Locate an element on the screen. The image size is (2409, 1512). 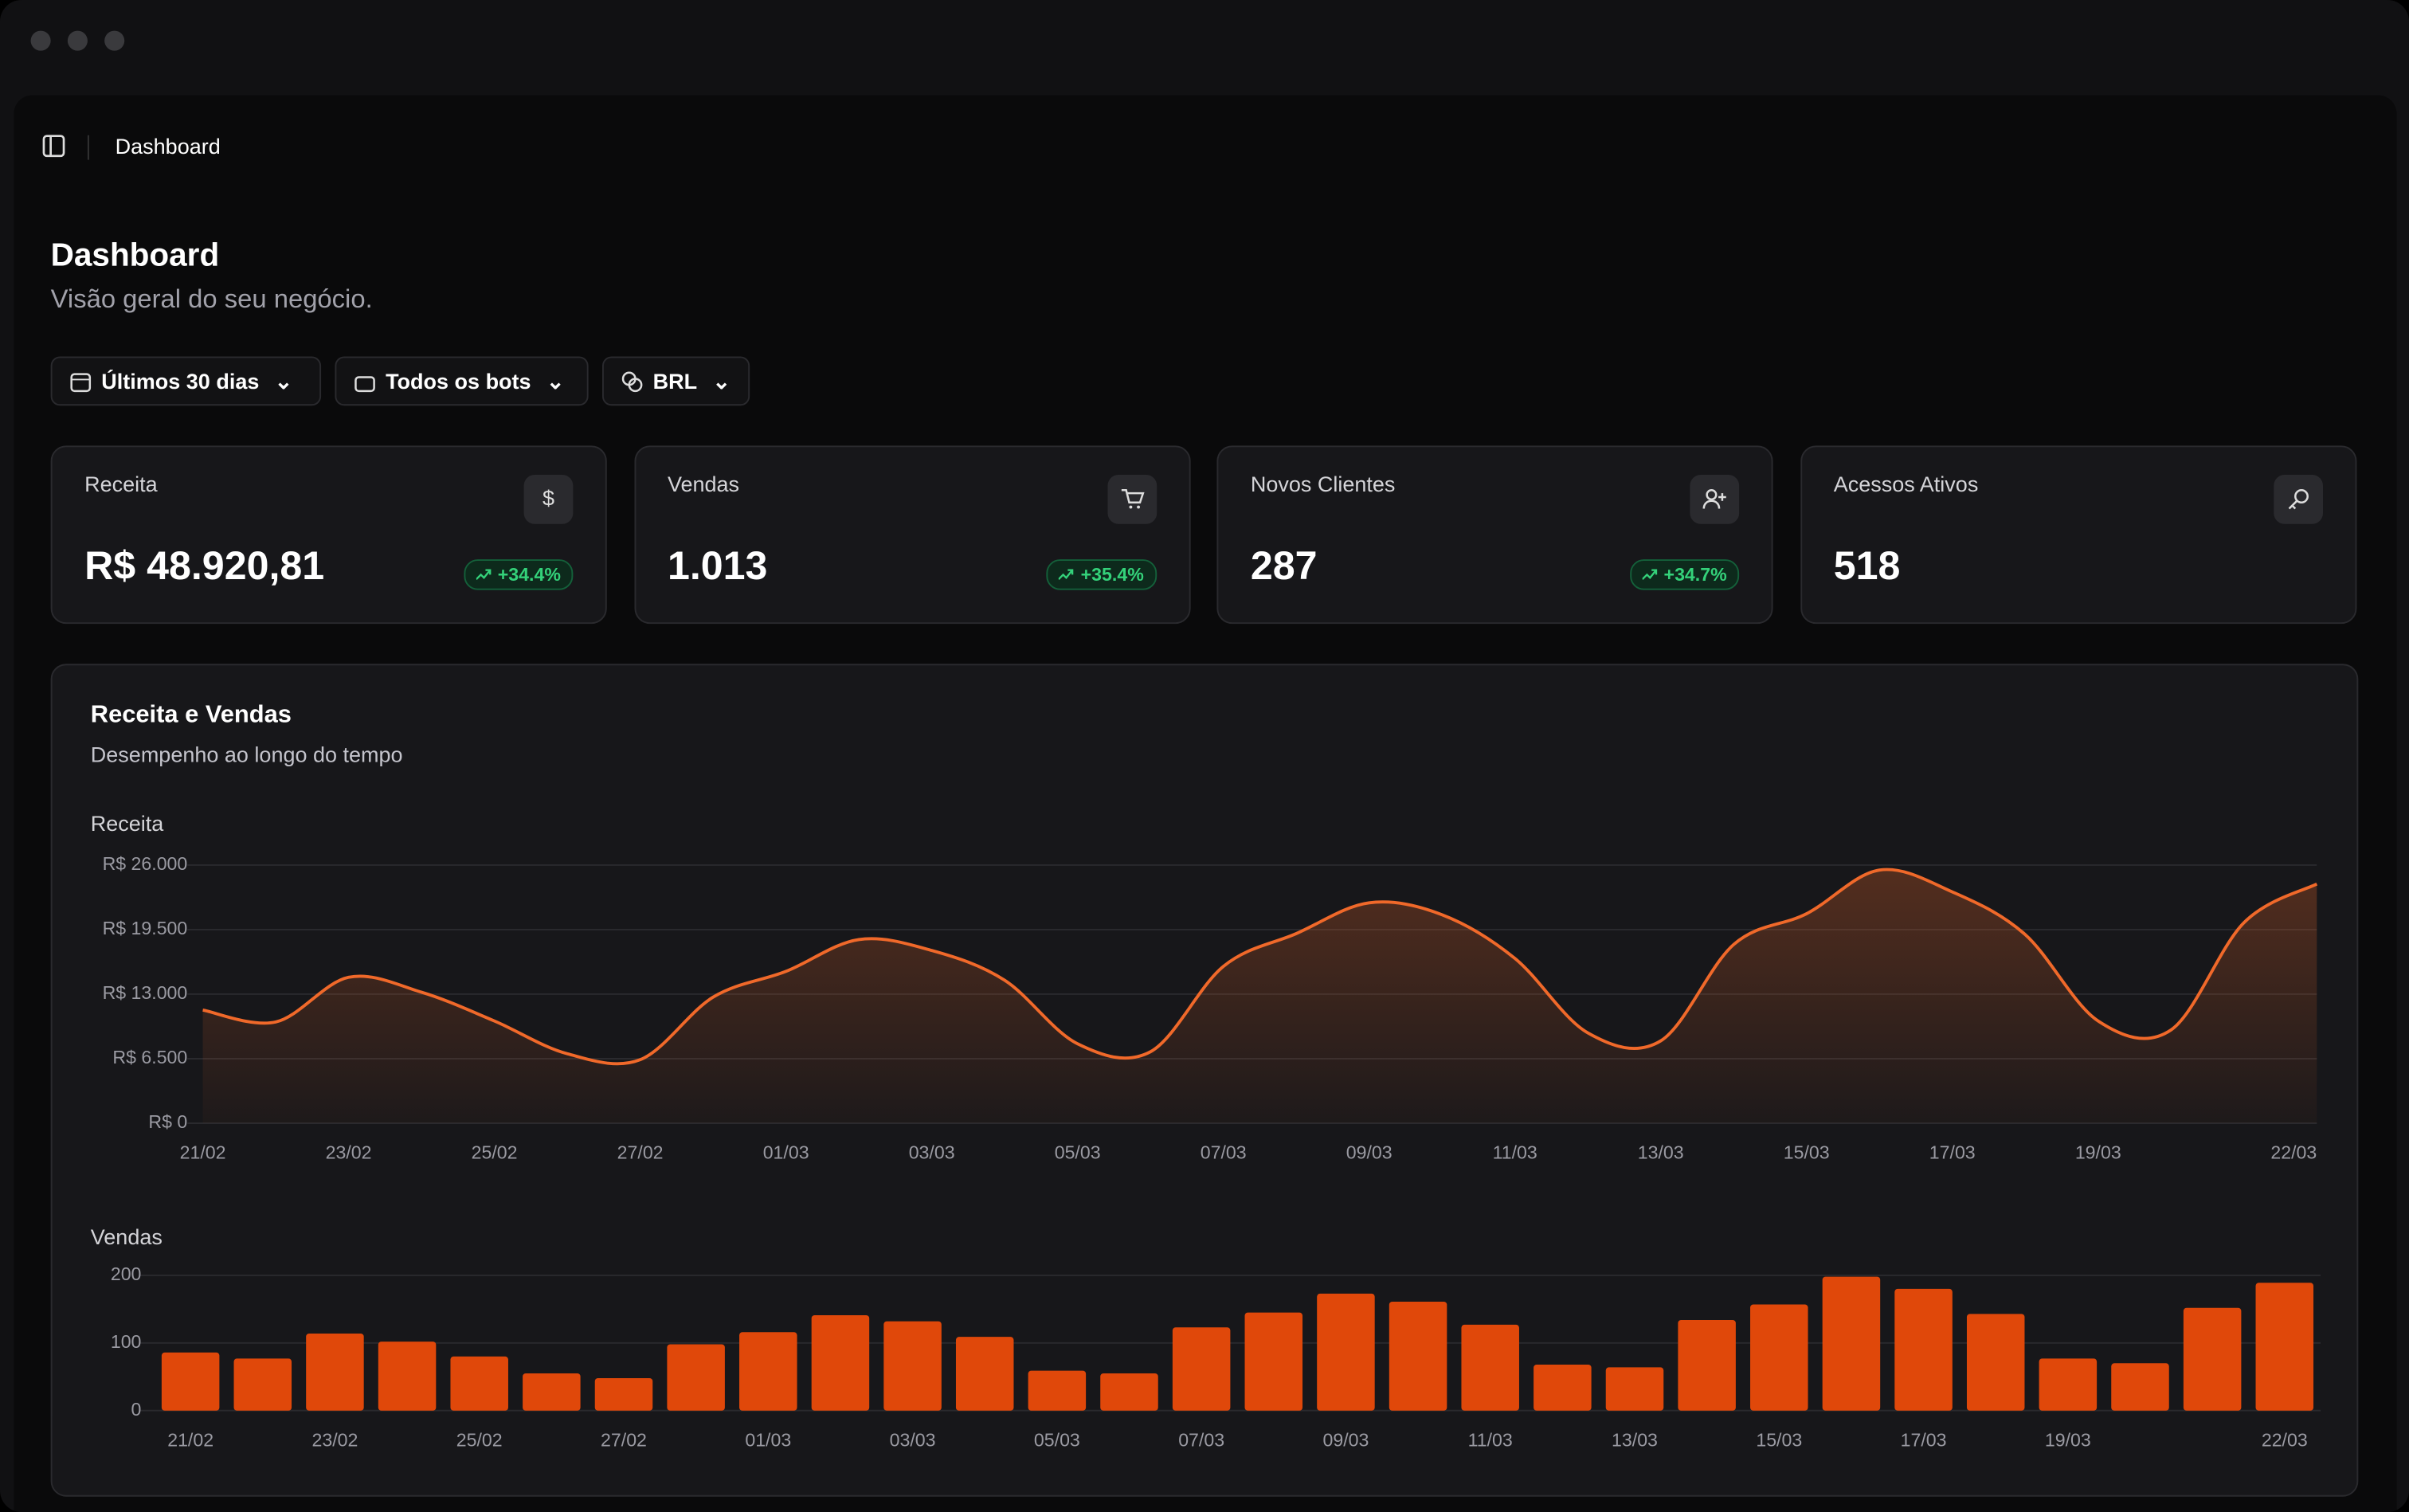
max-dot is located at coordinates (114, 40).